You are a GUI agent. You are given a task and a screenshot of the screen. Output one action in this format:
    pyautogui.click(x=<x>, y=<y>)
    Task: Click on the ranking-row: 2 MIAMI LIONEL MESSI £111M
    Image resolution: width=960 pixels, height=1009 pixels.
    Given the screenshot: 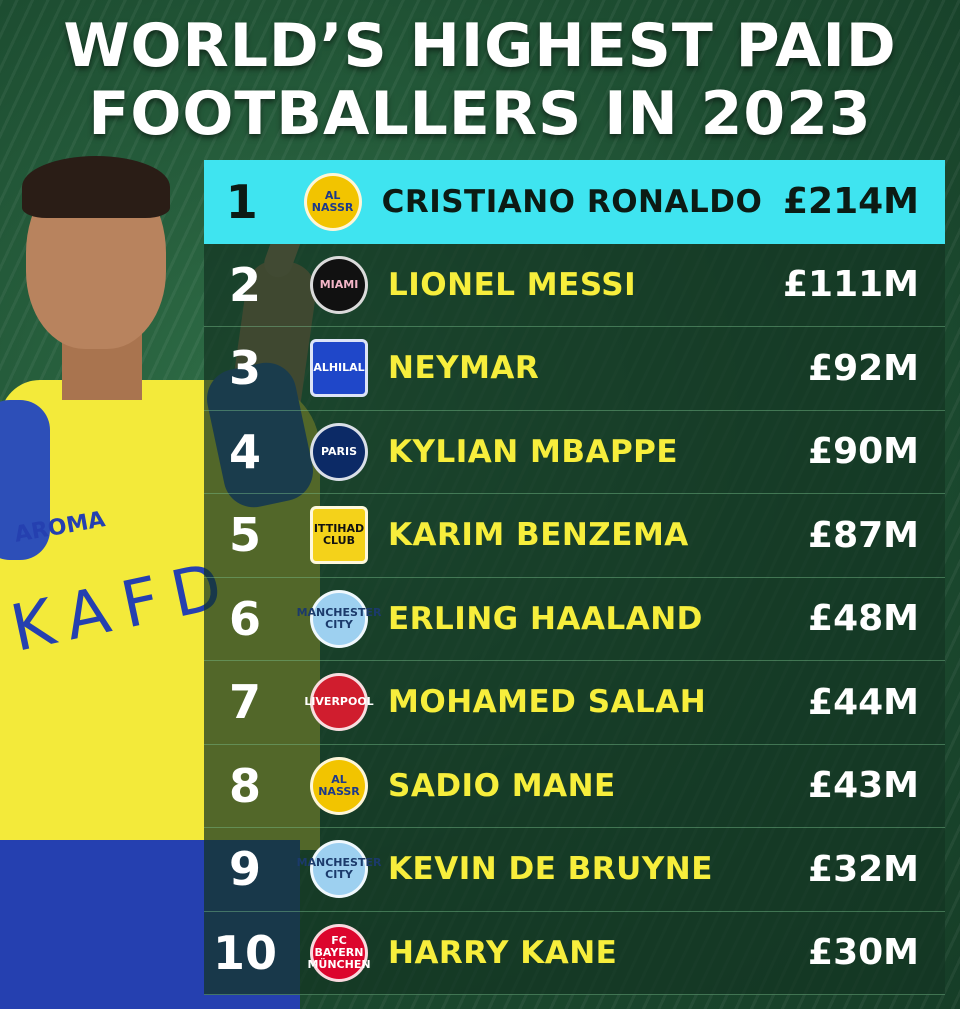 What is the action you would take?
    pyautogui.click(x=574, y=285)
    